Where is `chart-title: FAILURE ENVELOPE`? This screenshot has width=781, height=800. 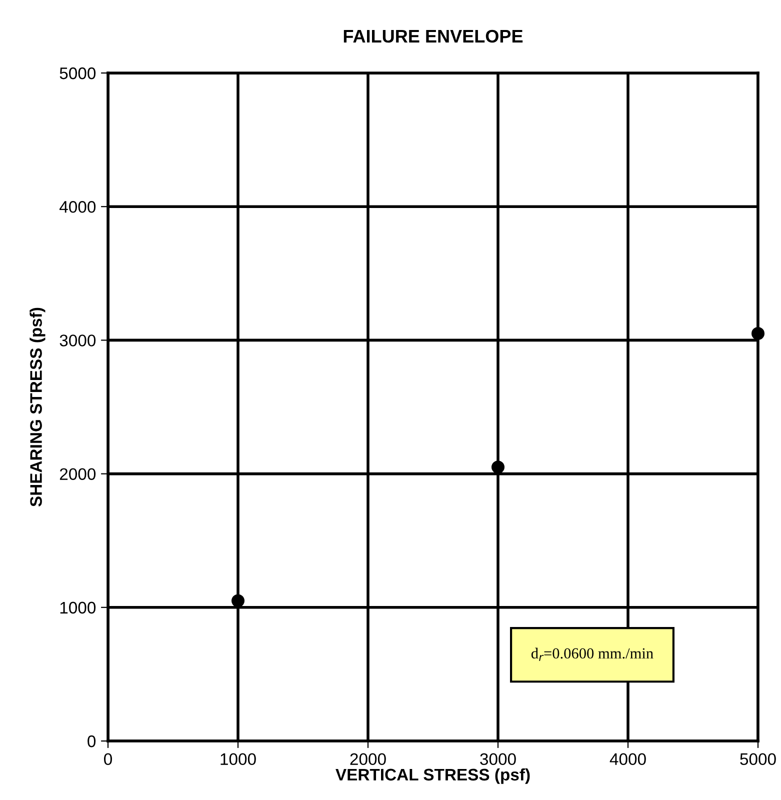
chart-title: FAILURE ENVELOPE is located at coordinates (433, 36).